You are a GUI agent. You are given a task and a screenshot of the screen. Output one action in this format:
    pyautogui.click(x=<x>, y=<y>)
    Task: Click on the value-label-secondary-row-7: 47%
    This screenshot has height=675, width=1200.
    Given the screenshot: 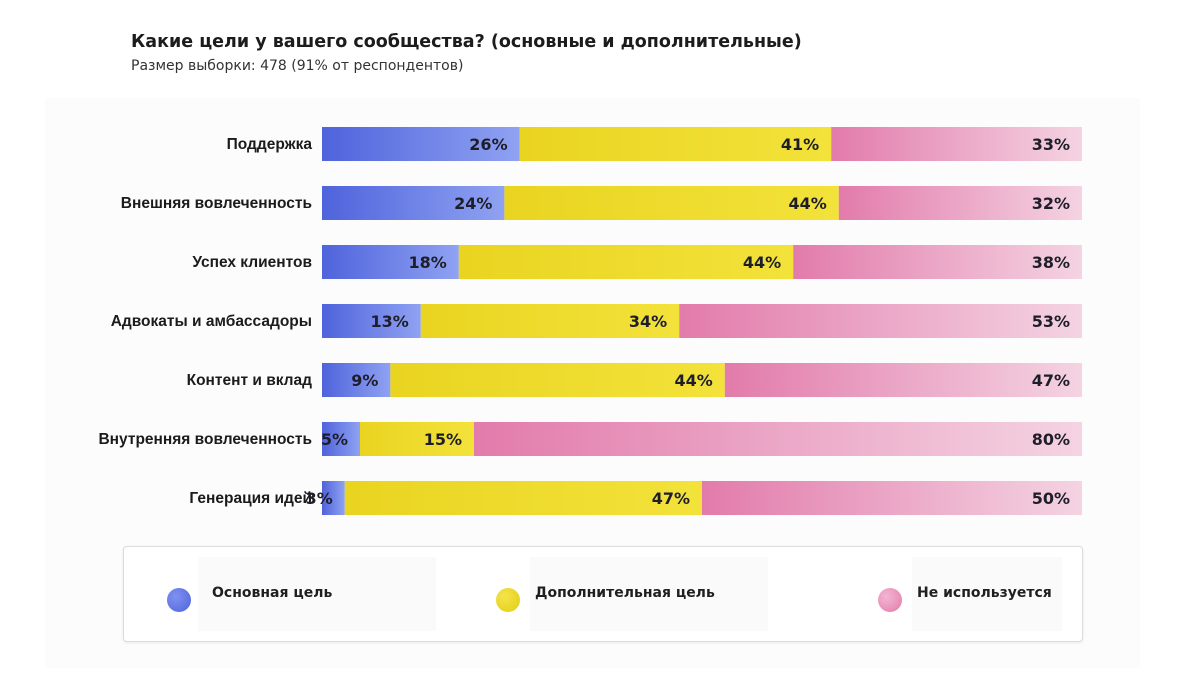 What is the action you would take?
    pyautogui.click(x=671, y=498)
    